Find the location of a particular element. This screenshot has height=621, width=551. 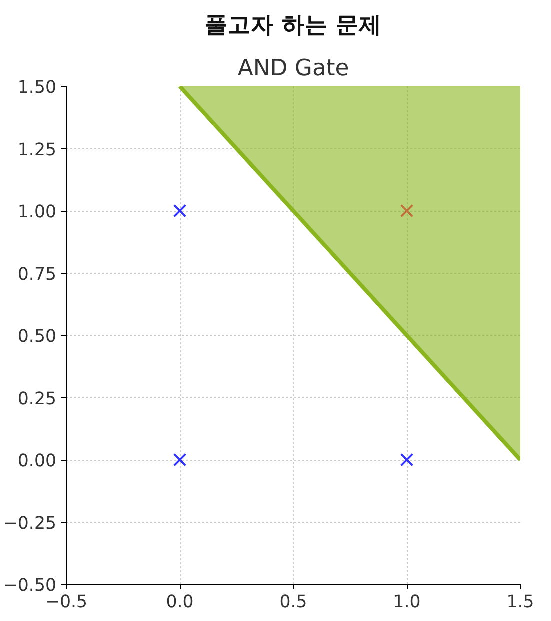

y-tick-label: 0.00 is located at coordinates (37, 462).